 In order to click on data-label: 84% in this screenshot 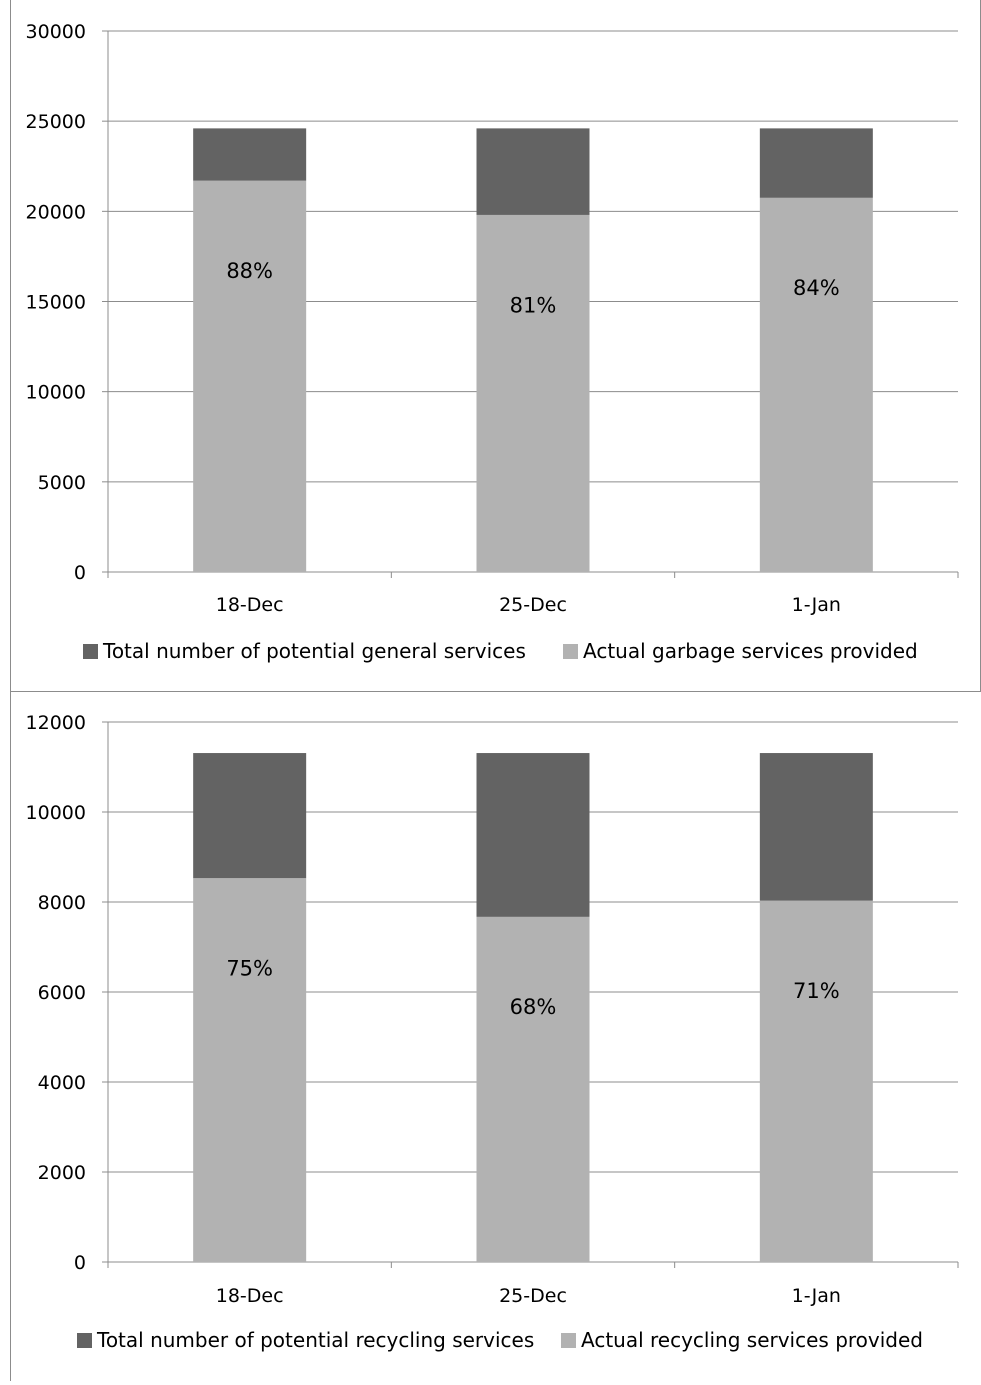, I will do `click(816, 288)`.